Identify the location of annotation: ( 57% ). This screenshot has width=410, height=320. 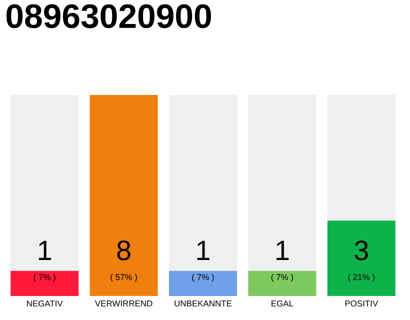
(123, 278).